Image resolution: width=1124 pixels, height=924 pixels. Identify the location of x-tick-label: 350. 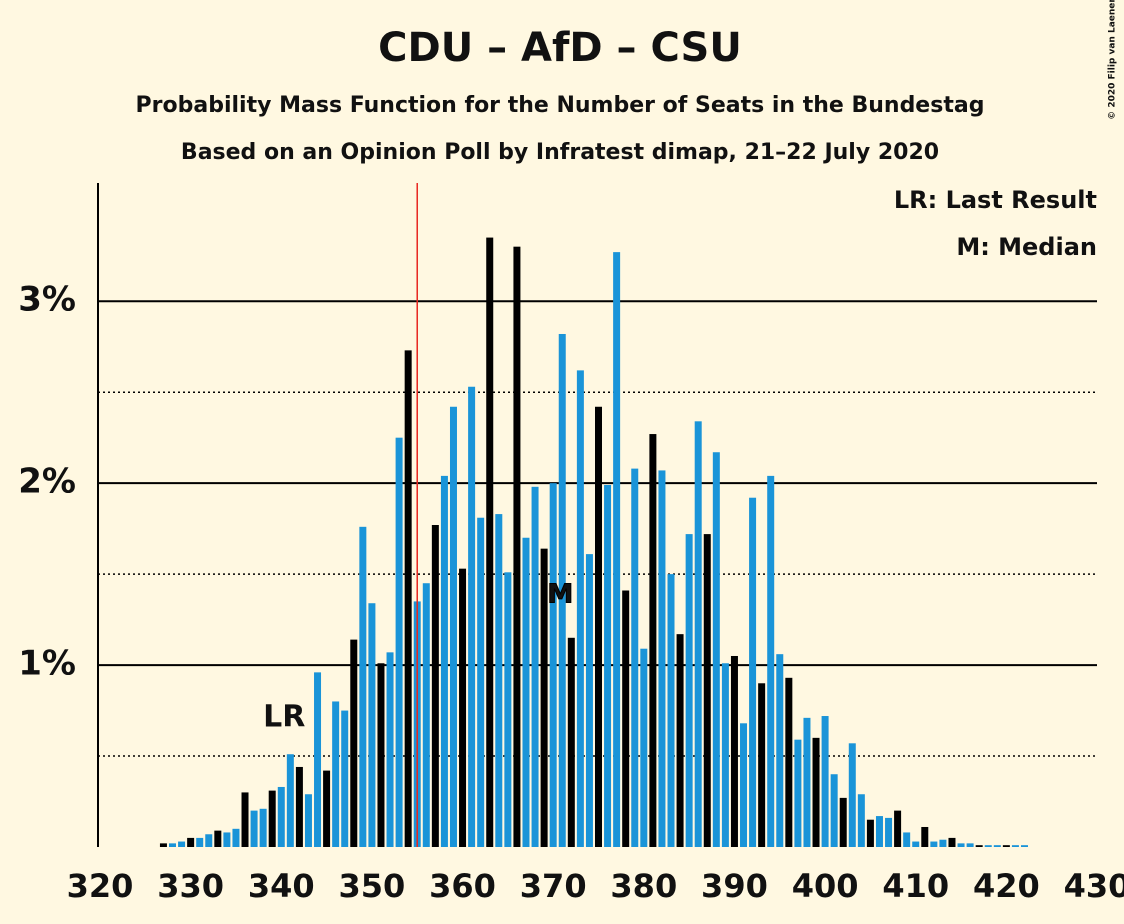
(372, 886).